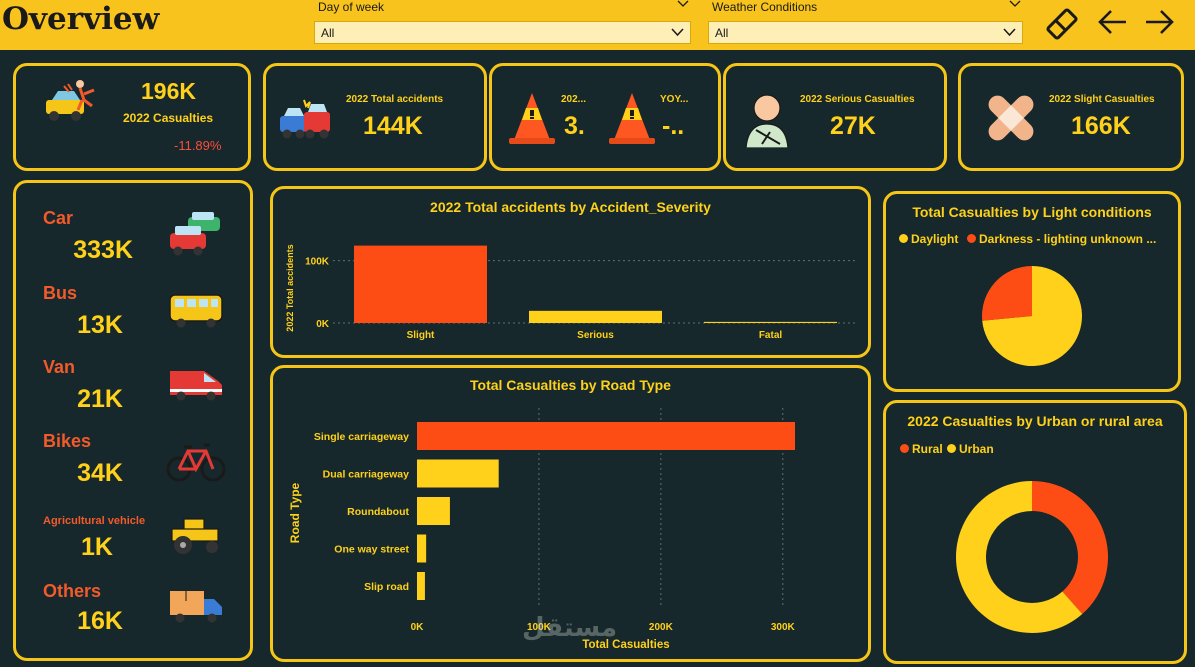 The height and width of the screenshot is (667, 1195). Describe the element at coordinates (1159, 22) in the screenshot. I see `forward-arrow-icon` at that location.